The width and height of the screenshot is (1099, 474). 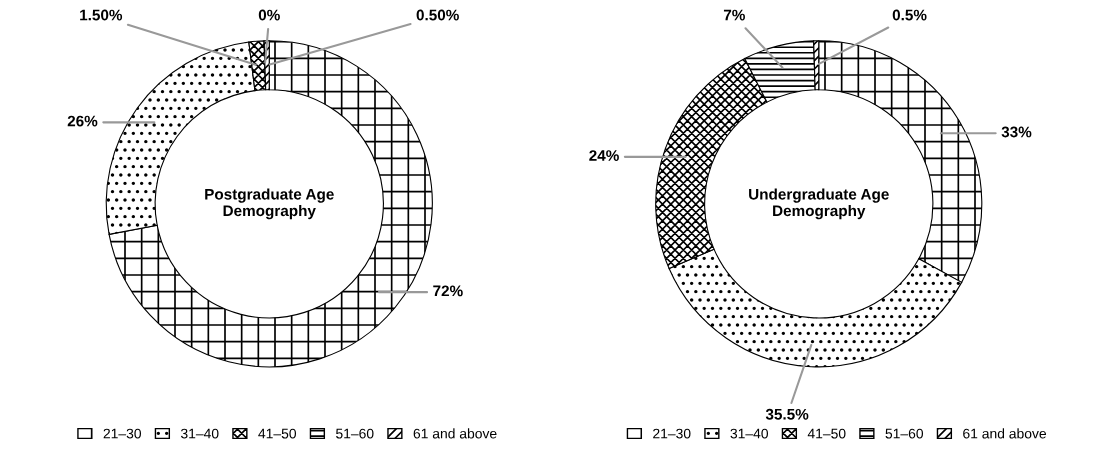 What do you see at coordinates (448, 291) in the screenshot?
I see `data-label: 72%` at bounding box center [448, 291].